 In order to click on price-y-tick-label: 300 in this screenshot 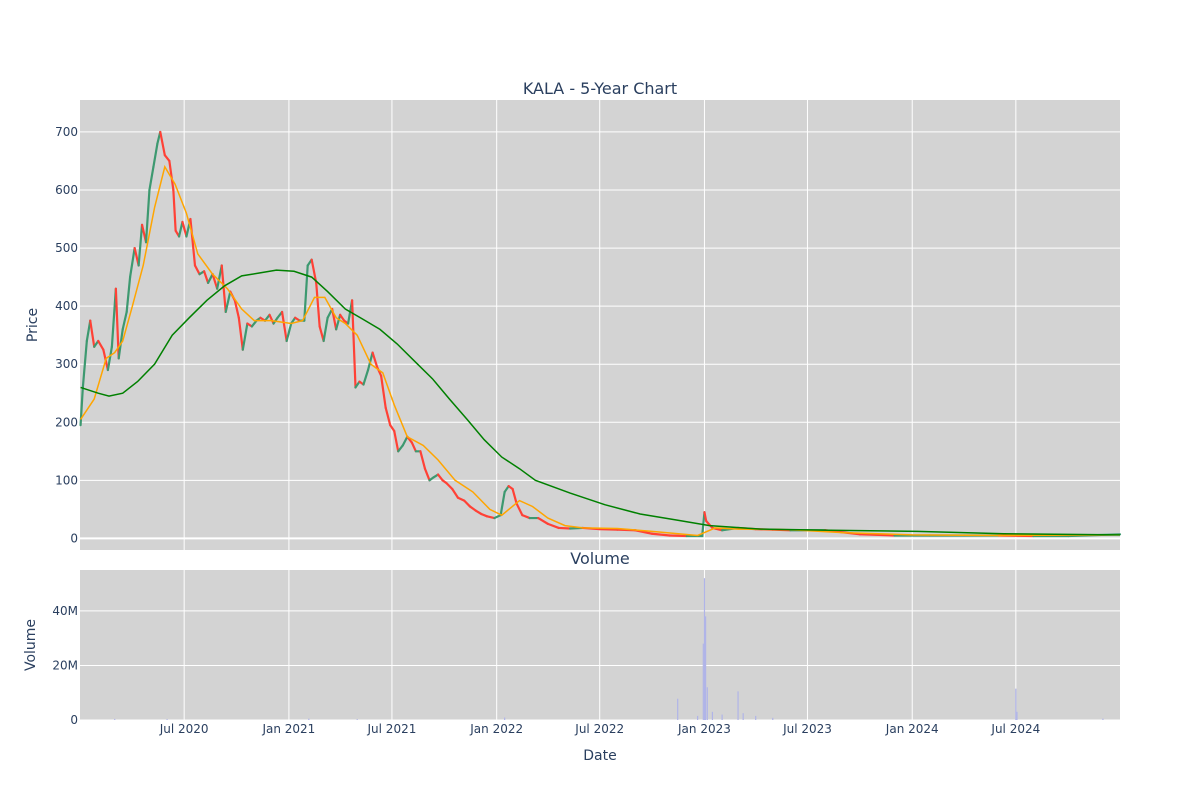, I will do `click(66, 364)`.